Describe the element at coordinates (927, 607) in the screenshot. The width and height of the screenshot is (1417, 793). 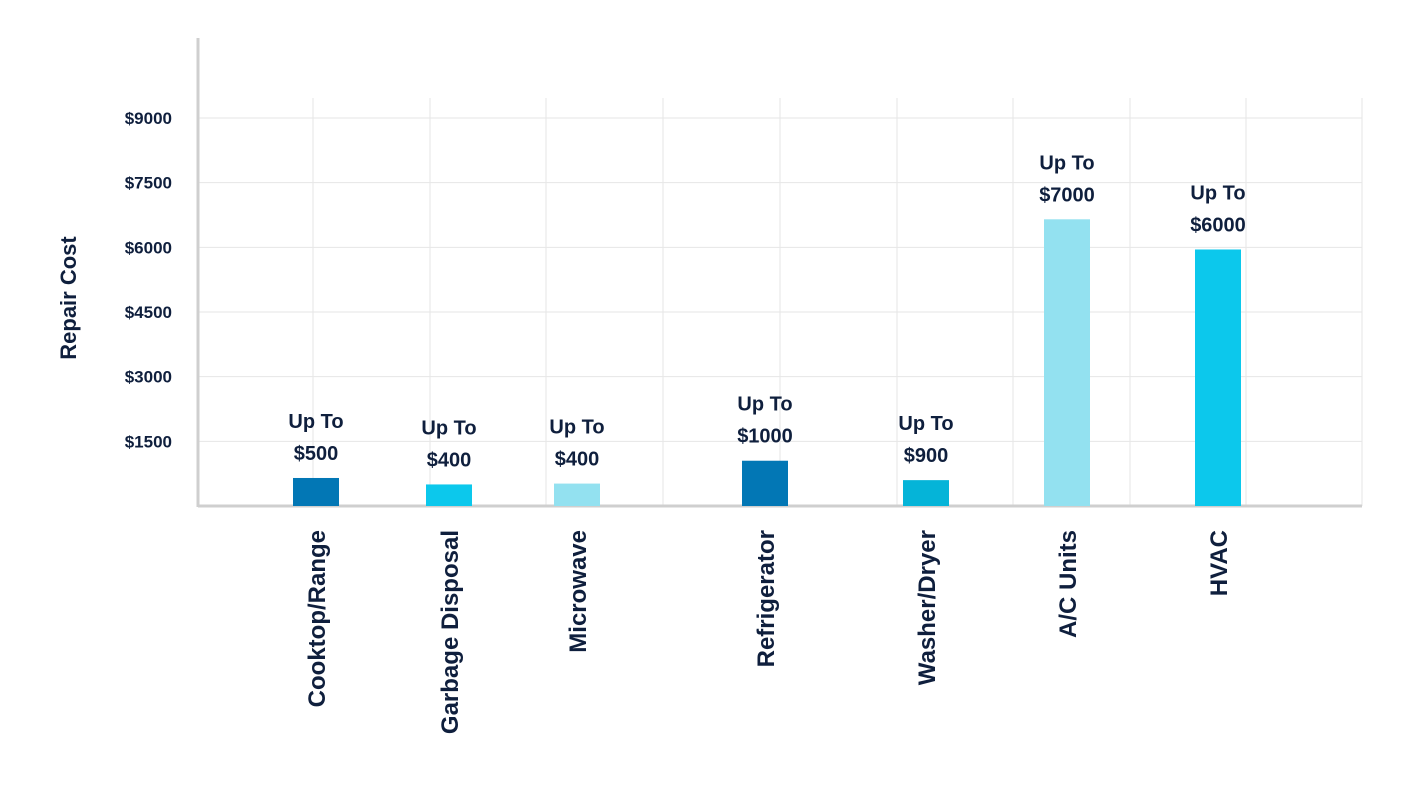
I see `category-label: Washer/Dryer` at that location.